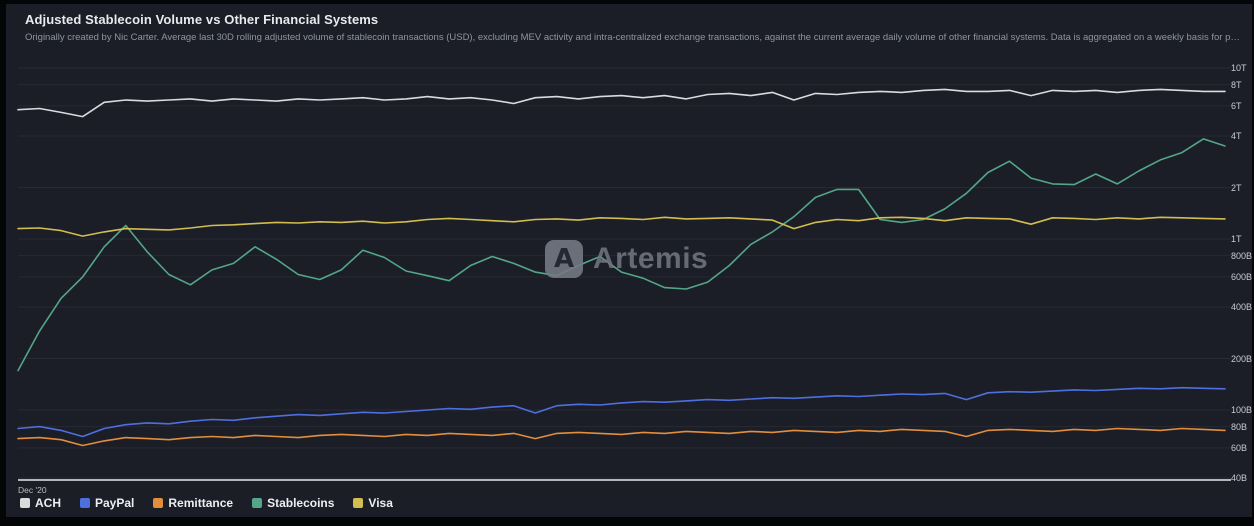 The image size is (1254, 526). What do you see at coordinates (1239, 478) in the screenshot?
I see `y-axis-tick-label: 40B` at bounding box center [1239, 478].